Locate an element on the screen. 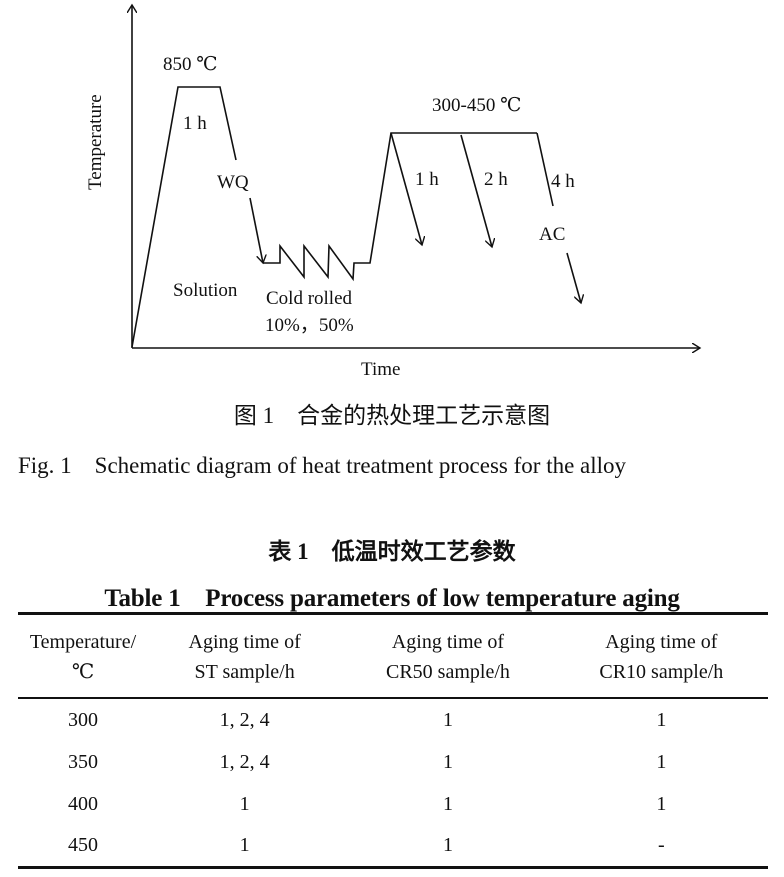  cold-rolling-curve is located at coordinates (400, 207).